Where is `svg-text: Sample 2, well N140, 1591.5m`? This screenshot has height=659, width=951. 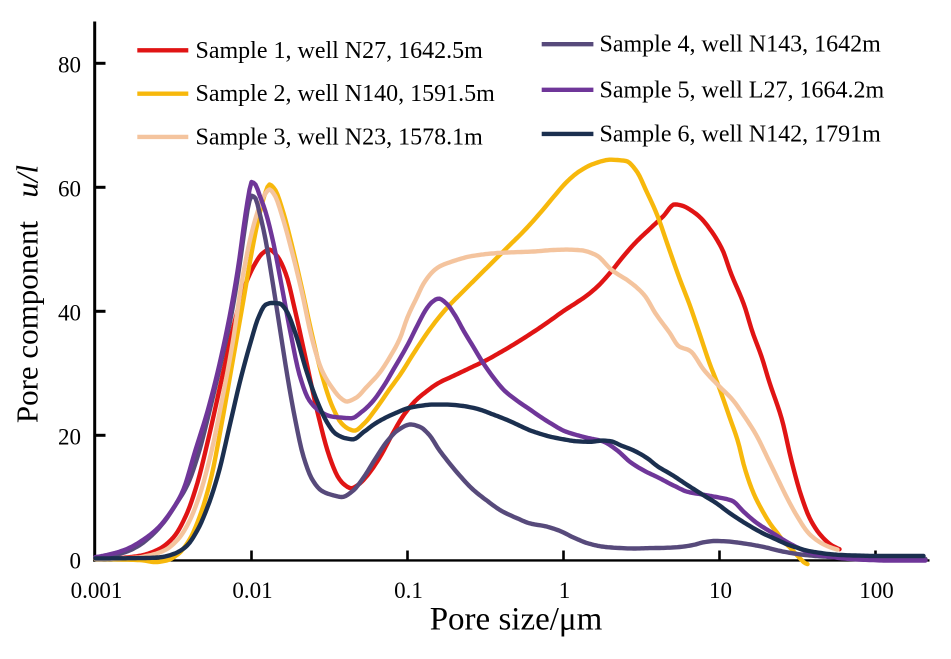 svg-text: Sample 2, well N140, 1591.5m is located at coordinates (346, 94).